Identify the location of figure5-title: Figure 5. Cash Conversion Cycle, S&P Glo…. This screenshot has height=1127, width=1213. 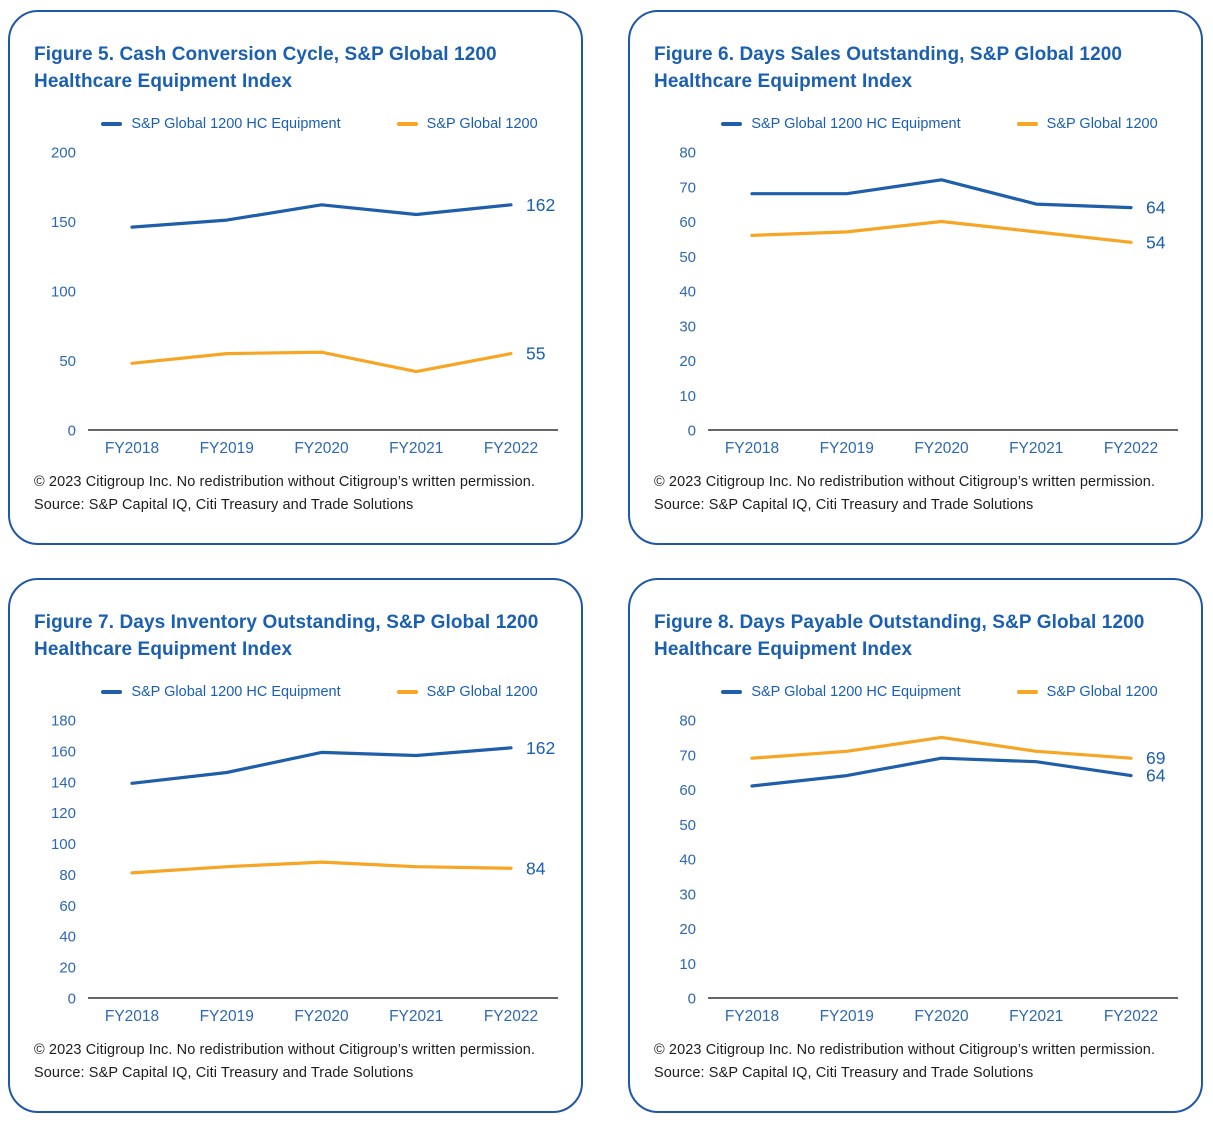
(265, 68).